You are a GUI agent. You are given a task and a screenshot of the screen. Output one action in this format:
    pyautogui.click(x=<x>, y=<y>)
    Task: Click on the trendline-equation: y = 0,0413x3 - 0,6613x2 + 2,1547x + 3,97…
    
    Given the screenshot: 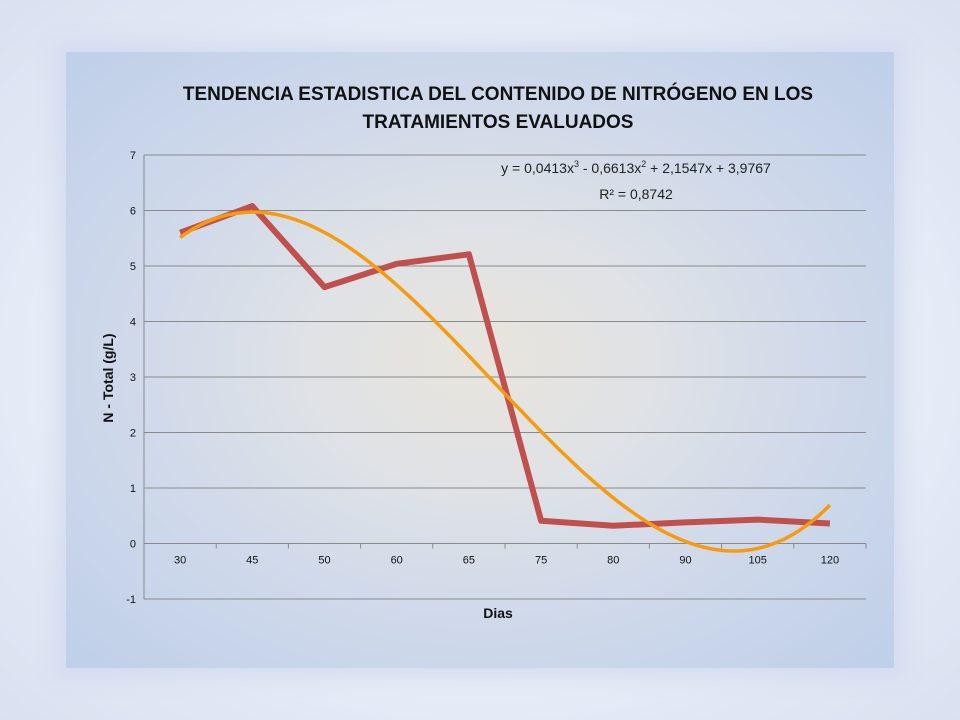 What is the action you would take?
    pyautogui.click(x=636, y=167)
    